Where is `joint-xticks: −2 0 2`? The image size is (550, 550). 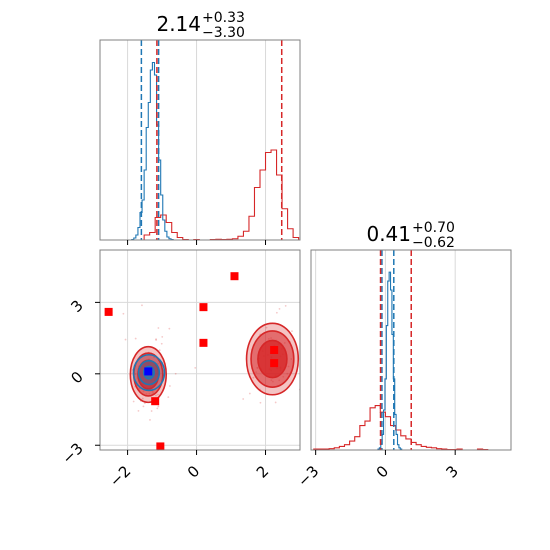 joint-xticks: −2 0 2 is located at coordinates (189, 470).